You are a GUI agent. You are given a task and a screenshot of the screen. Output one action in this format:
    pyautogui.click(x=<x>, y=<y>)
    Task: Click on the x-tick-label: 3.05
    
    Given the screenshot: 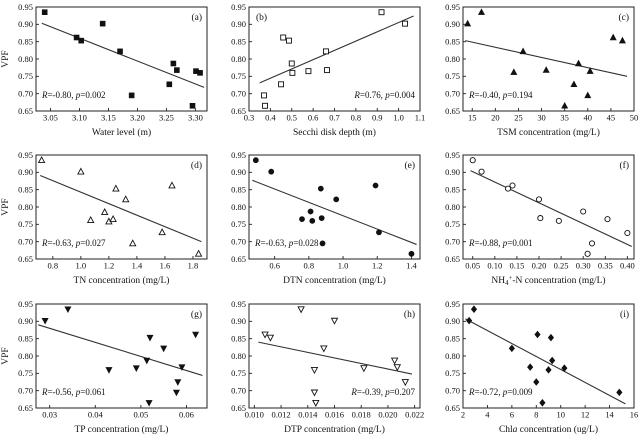 What is the action you would take?
    pyautogui.click(x=50, y=117)
    